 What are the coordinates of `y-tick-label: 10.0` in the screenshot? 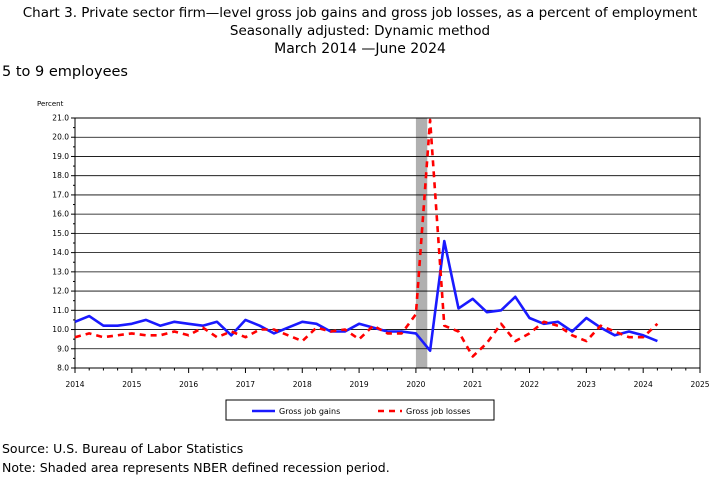 It's located at (60, 329).